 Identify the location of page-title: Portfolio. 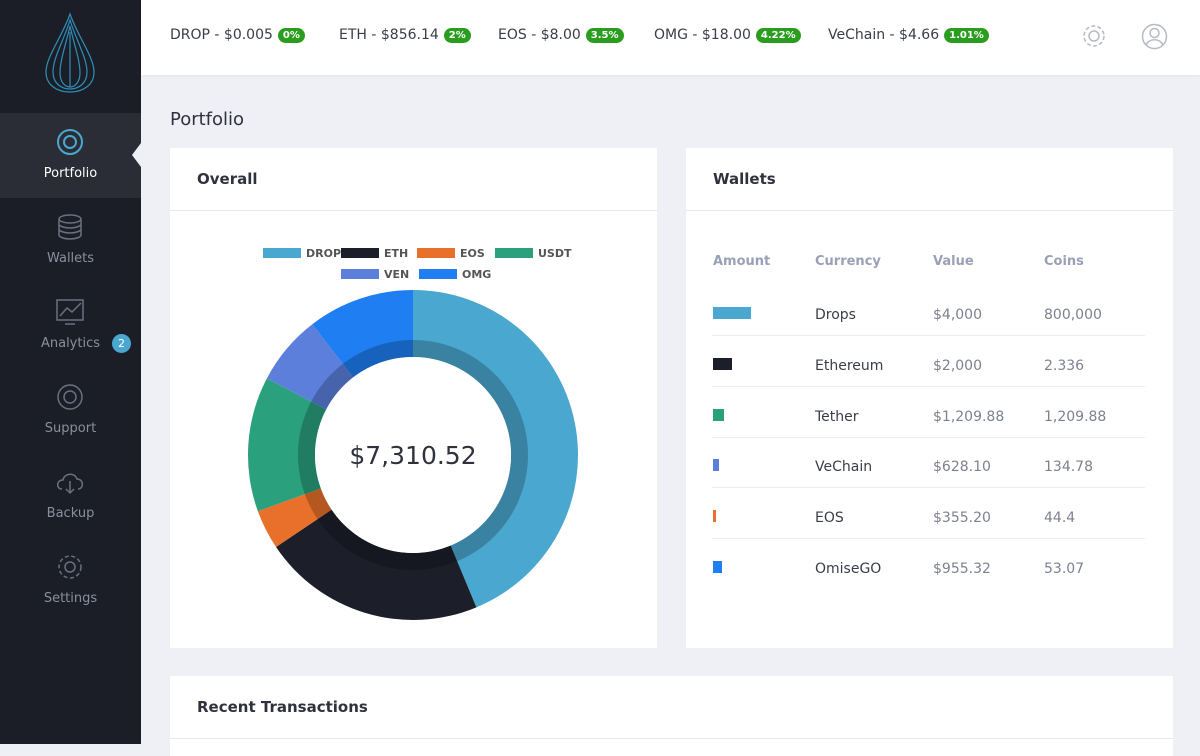
(207, 119).